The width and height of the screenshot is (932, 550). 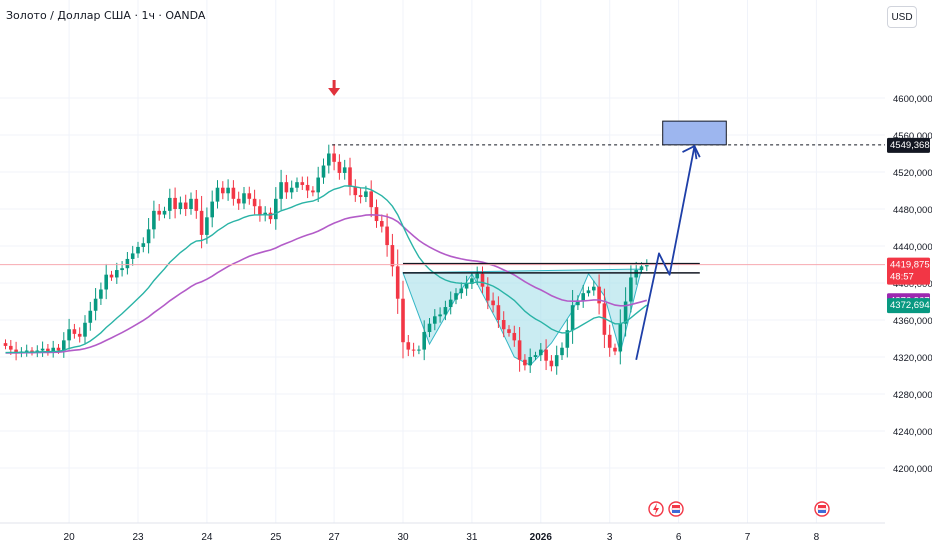 I want to click on target-price-badge-bg, so click(x=908, y=145).